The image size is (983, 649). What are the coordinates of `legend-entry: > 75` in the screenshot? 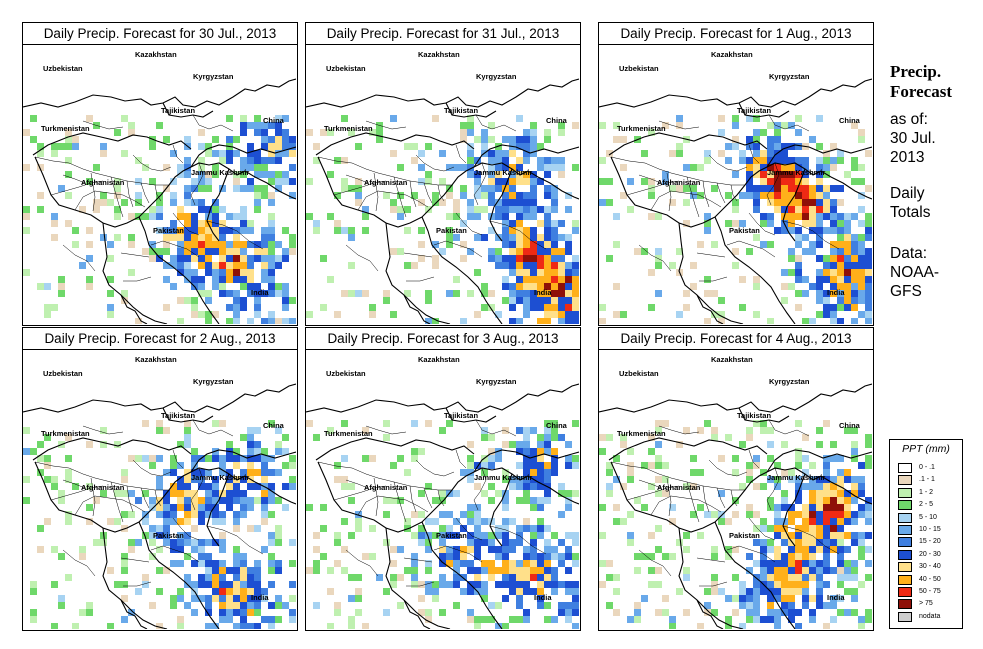 It's located at (929, 604).